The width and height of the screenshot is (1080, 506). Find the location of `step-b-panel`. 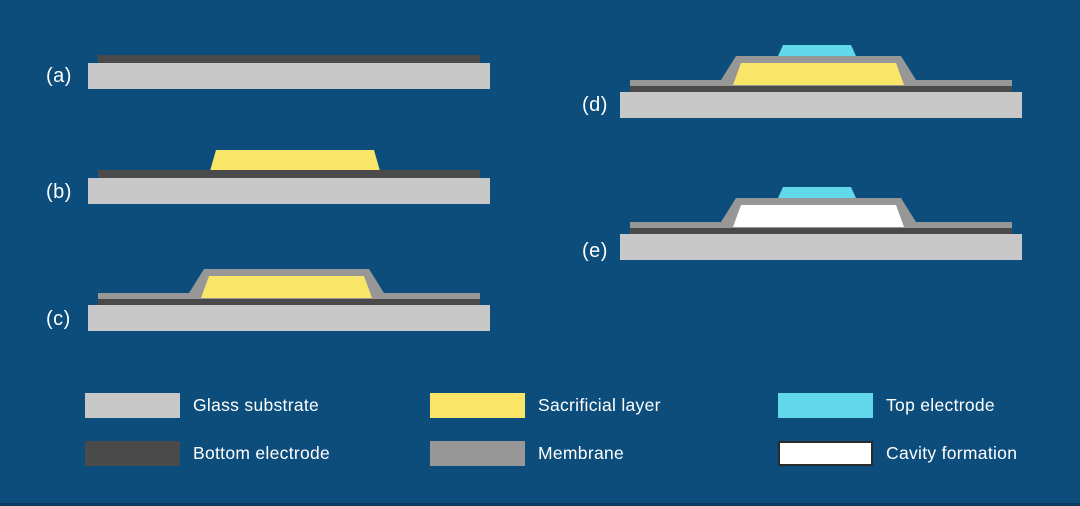

step-b-panel is located at coordinates (289, 177).